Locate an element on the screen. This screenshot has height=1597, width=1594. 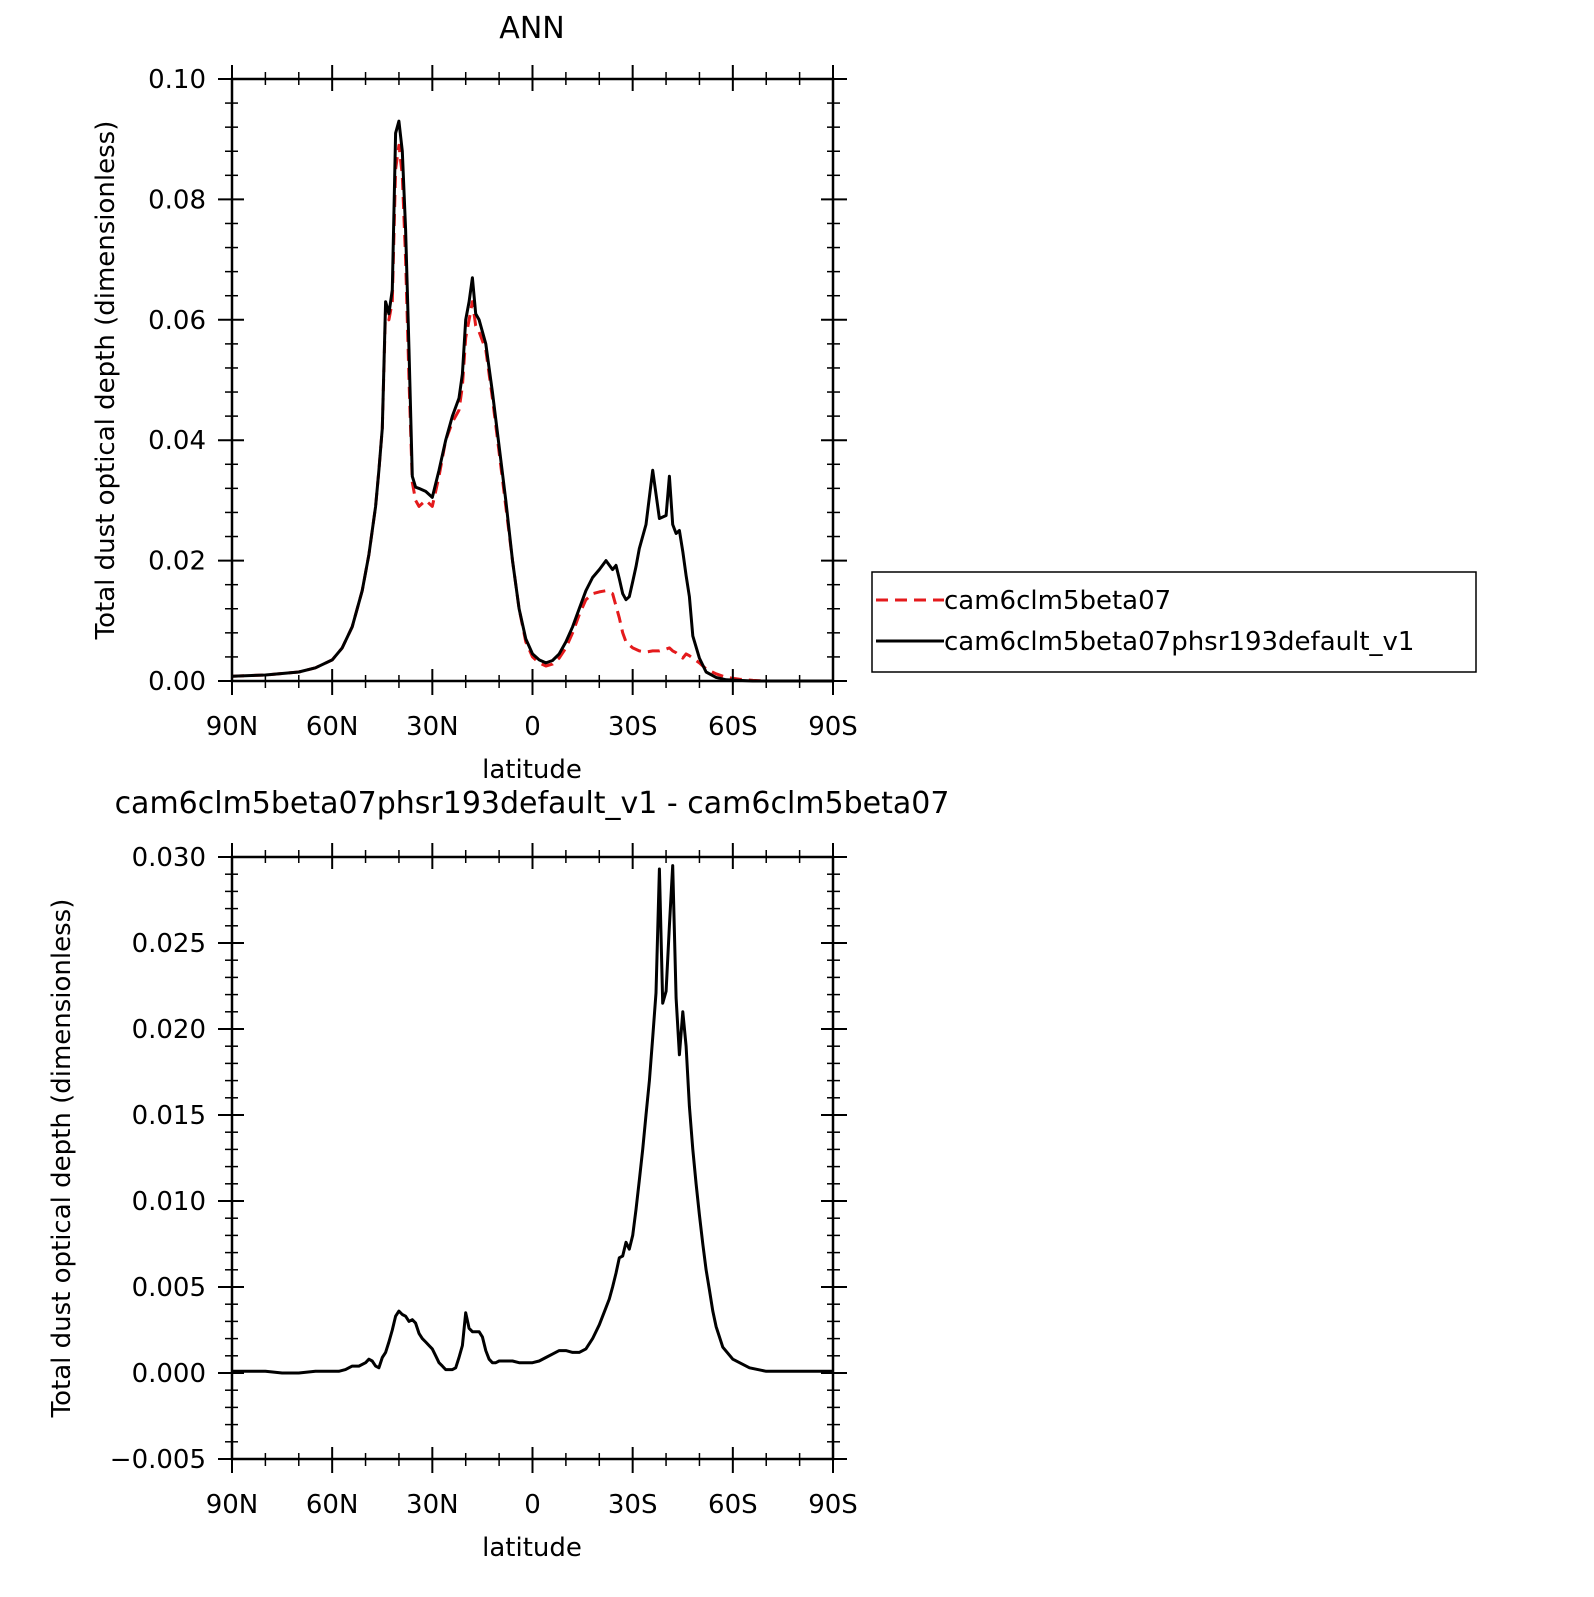
y-tick-label: 0.000 is located at coordinates (169, 1374).